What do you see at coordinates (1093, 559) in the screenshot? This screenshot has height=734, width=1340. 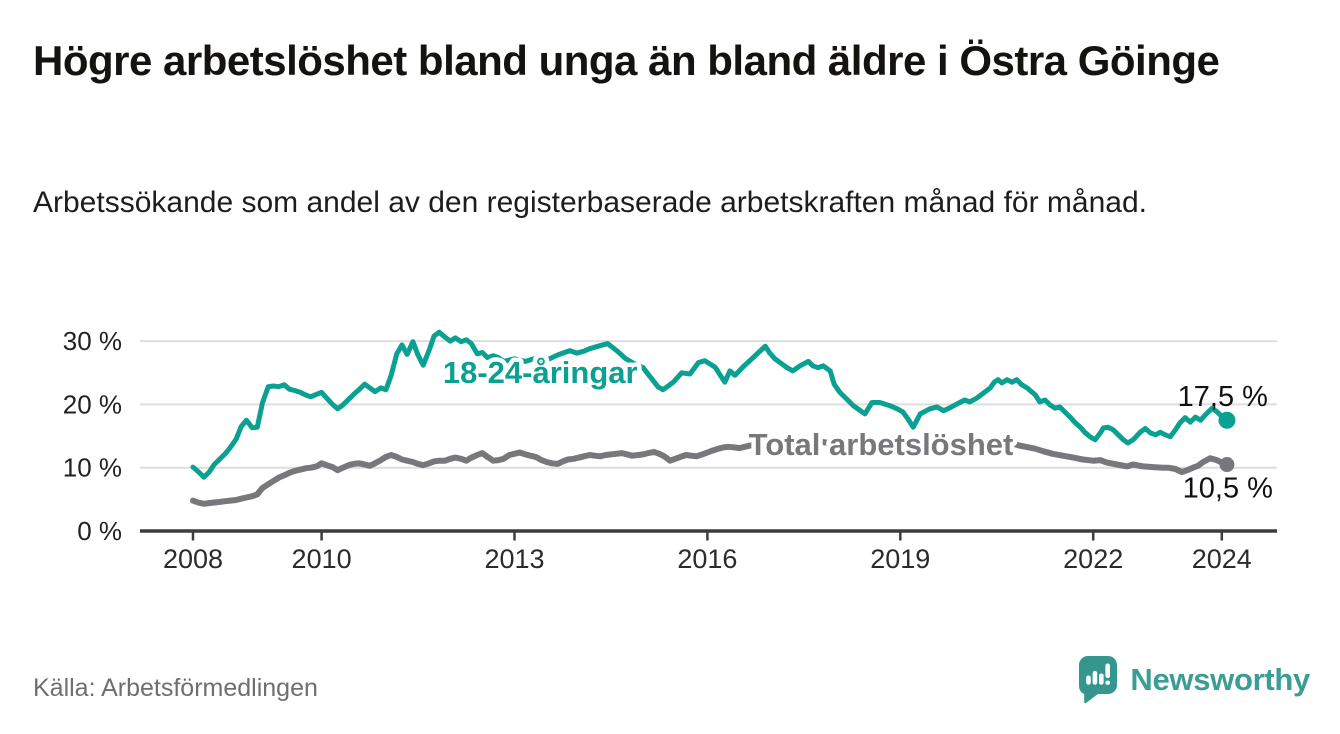 I see `x-tick-label-2022: 2022` at bounding box center [1093, 559].